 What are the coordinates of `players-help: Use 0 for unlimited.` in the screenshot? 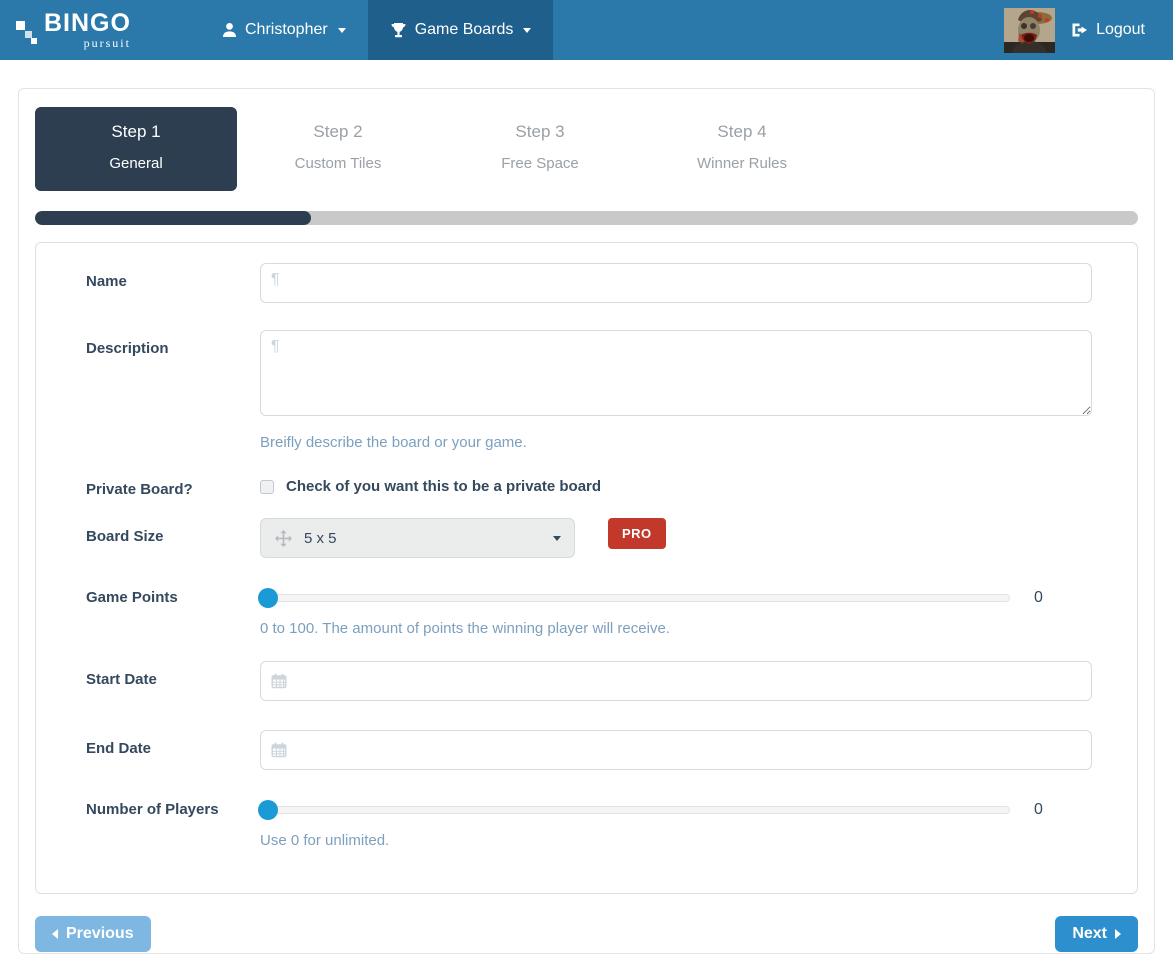 It's located at (325, 840).